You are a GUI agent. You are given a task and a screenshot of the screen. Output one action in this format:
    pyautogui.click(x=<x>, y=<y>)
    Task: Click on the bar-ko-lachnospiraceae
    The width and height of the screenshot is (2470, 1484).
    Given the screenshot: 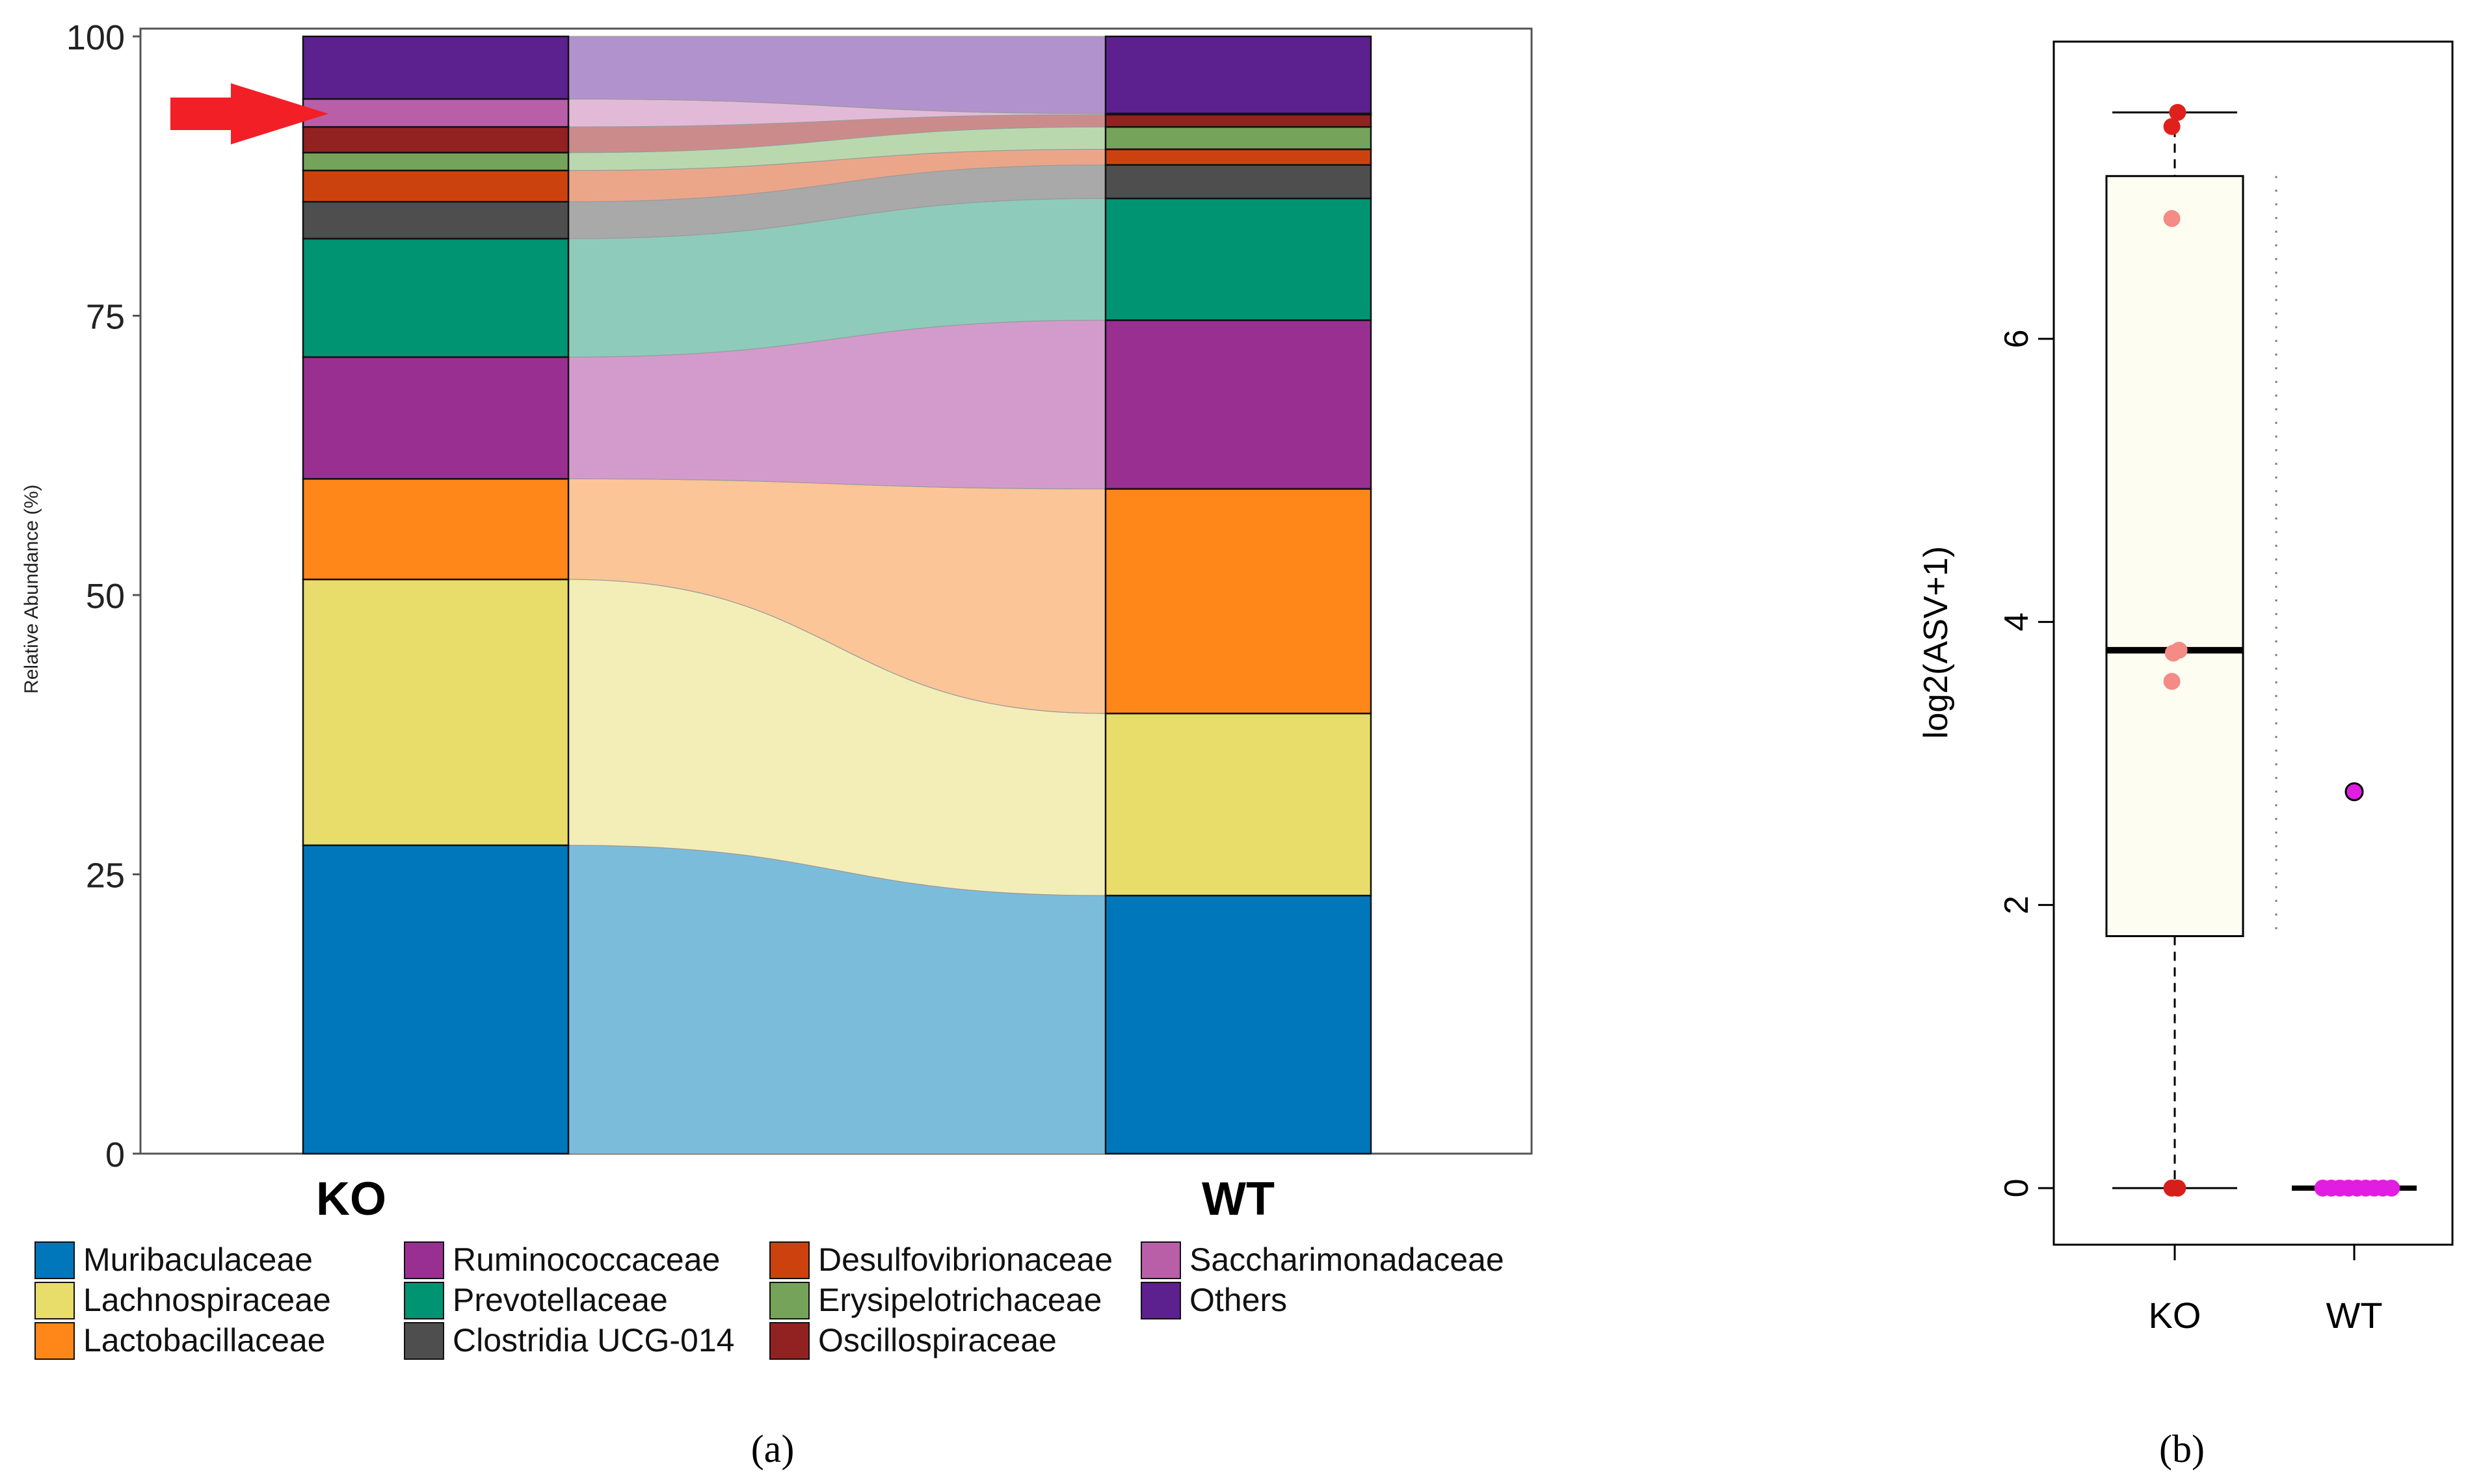 What is the action you would take?
    pyautogui.click(x=436, y=712)
    